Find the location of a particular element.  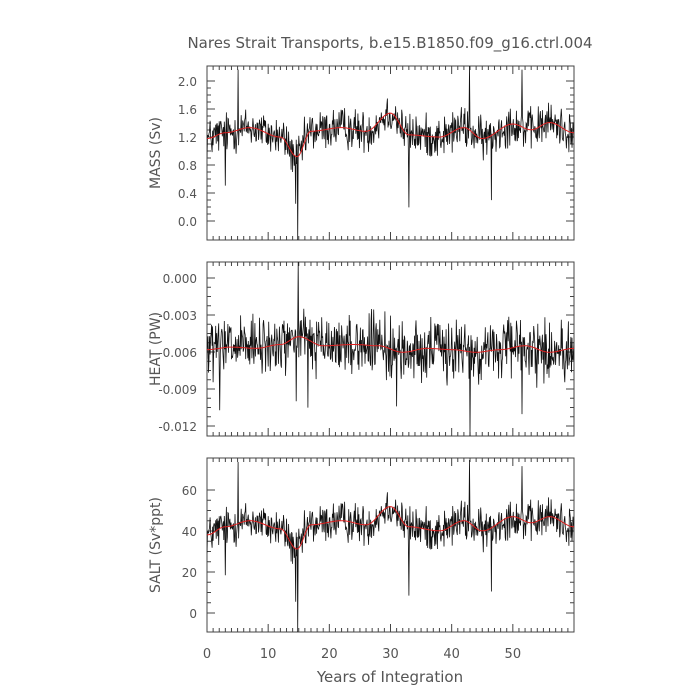

y-tick-label: 0.4 is located at coordinates (187, 194).